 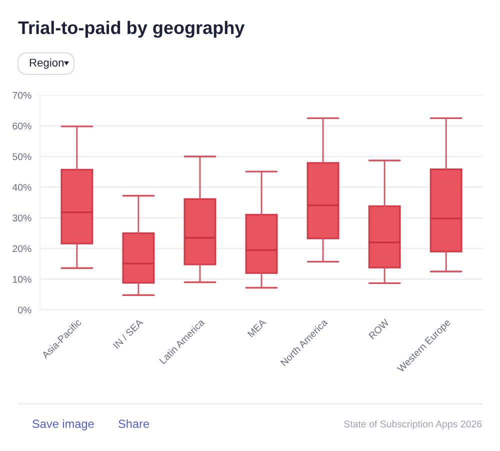 What do you see at coordinates (22, 248) in the screenshot?
I see `y-tick-label: 20%` at bounding box center [22, 248].